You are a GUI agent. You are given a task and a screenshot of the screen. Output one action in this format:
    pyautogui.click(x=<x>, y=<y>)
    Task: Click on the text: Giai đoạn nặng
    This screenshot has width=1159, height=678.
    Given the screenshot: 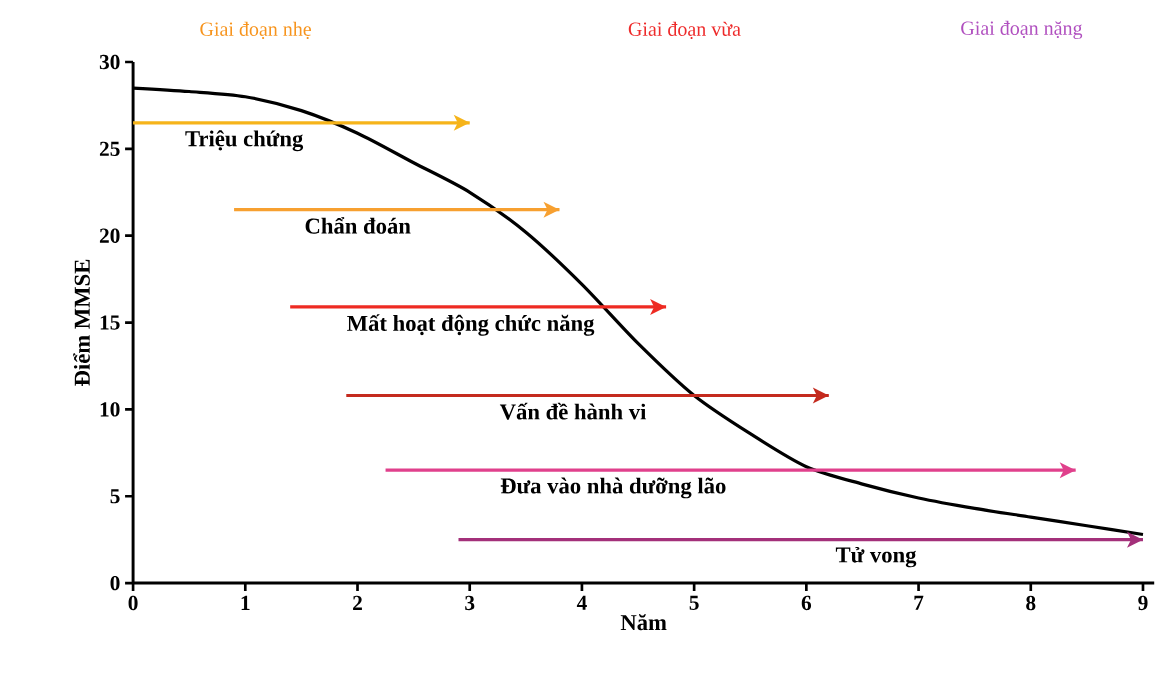 What is the action you would take?
    pyautogui.click(x=1022, y=30)
    